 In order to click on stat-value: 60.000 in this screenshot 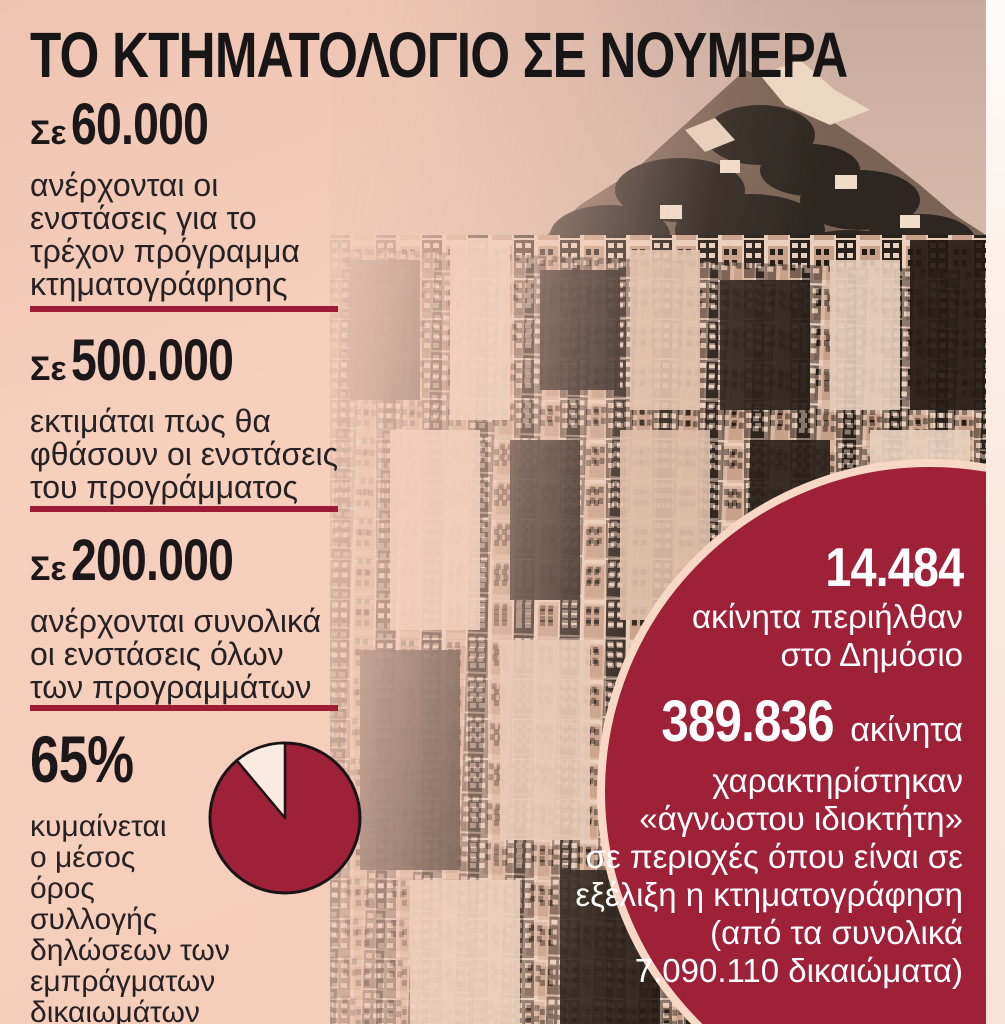, I will do `click(140, 124)`.